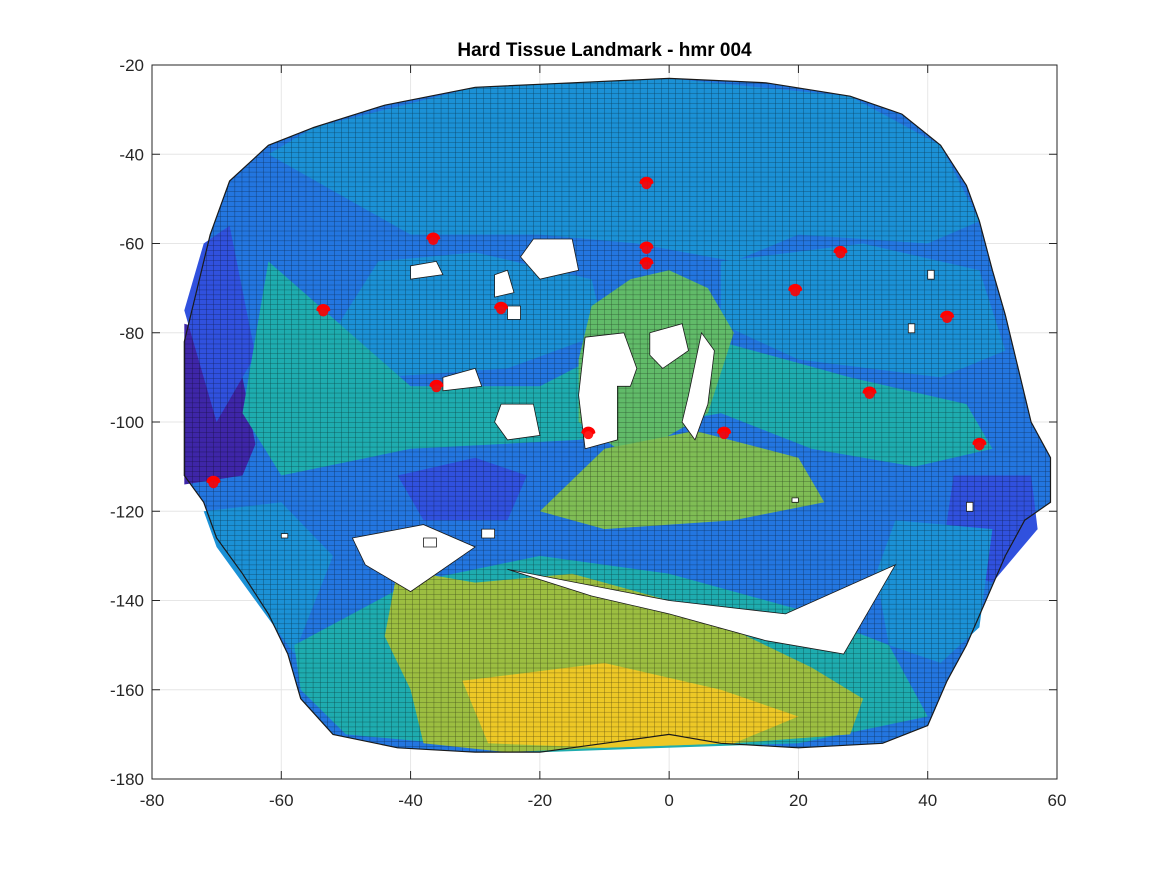 The width and height of the screenshot is (1167, 875). What do you see at coordinates (131, 154) in the screenshot?
I see `y-tick-label: -40` at bounding box center [131, 154].